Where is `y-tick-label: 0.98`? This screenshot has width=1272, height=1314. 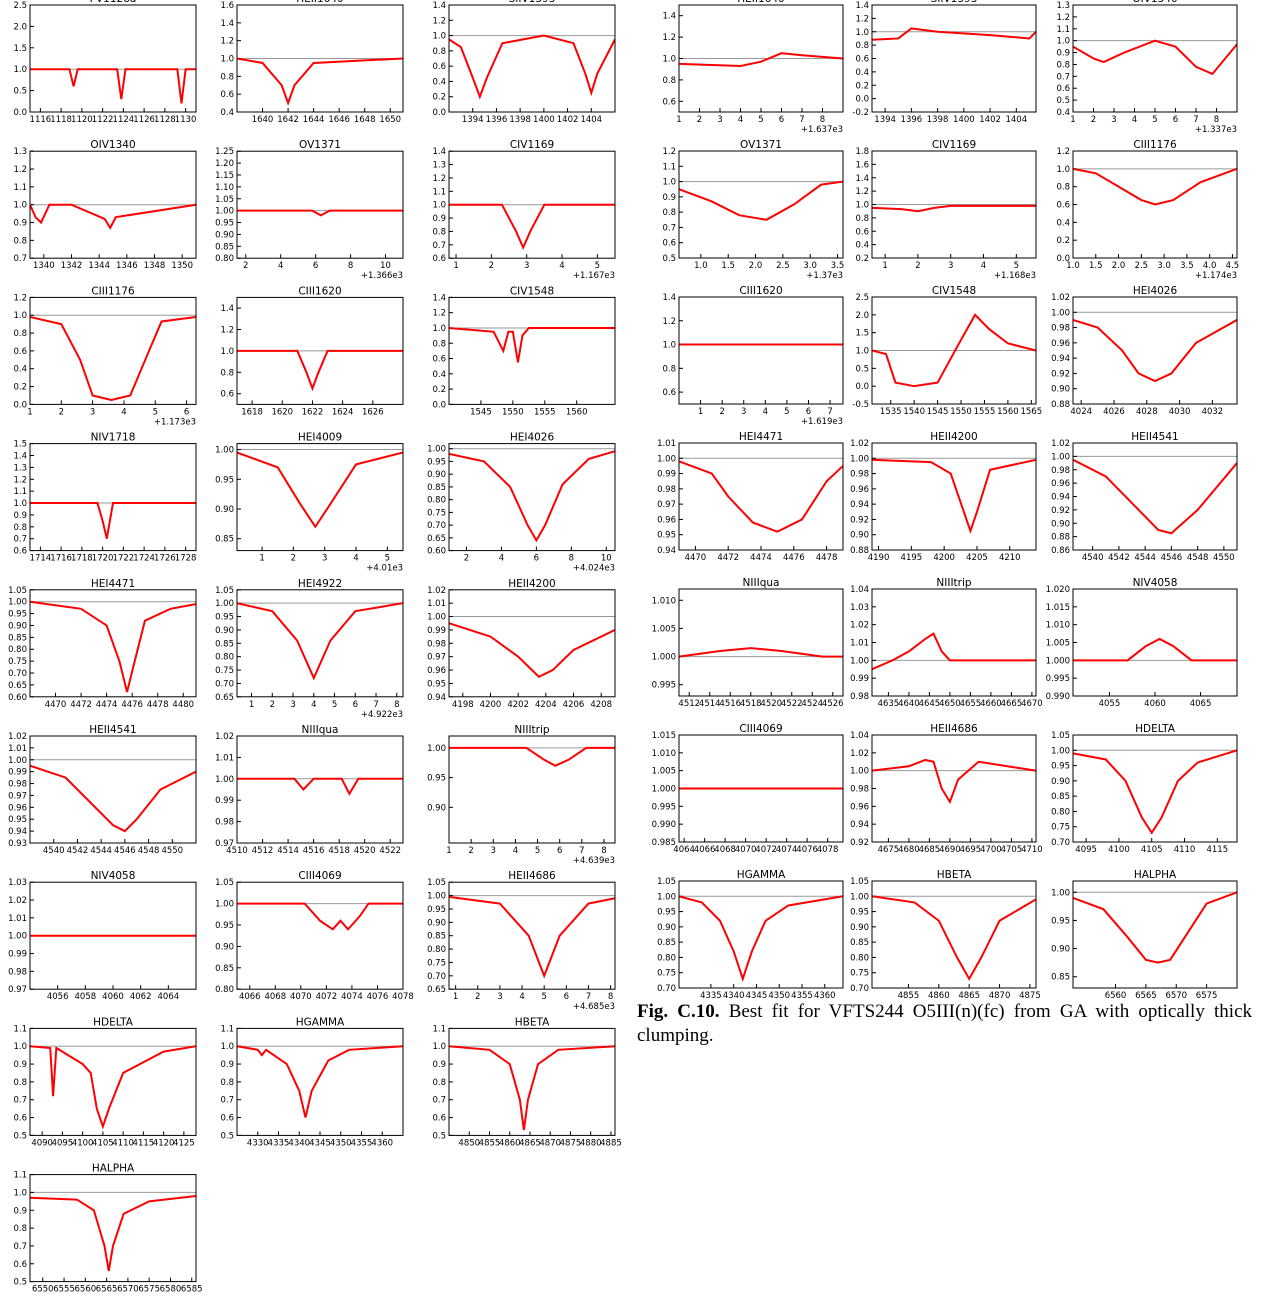 y-tick-label: 0.98 is located at coordinates (859, 475).